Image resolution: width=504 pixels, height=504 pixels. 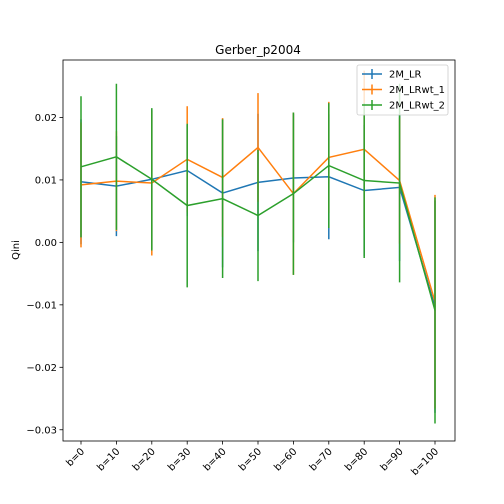 I want to click on legend-item: 2M_LRwt_2, so click(x=403, y=106).